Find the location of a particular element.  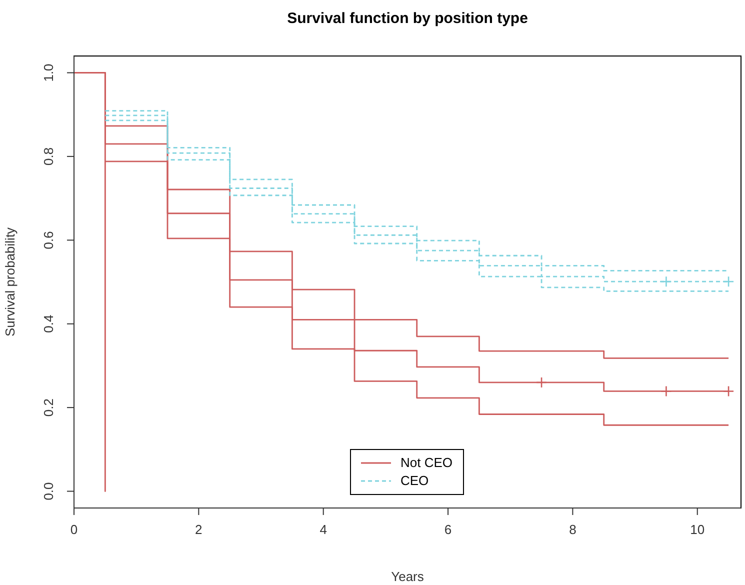

y-tick-label: 0.4 is located at coordinates (48, 323).